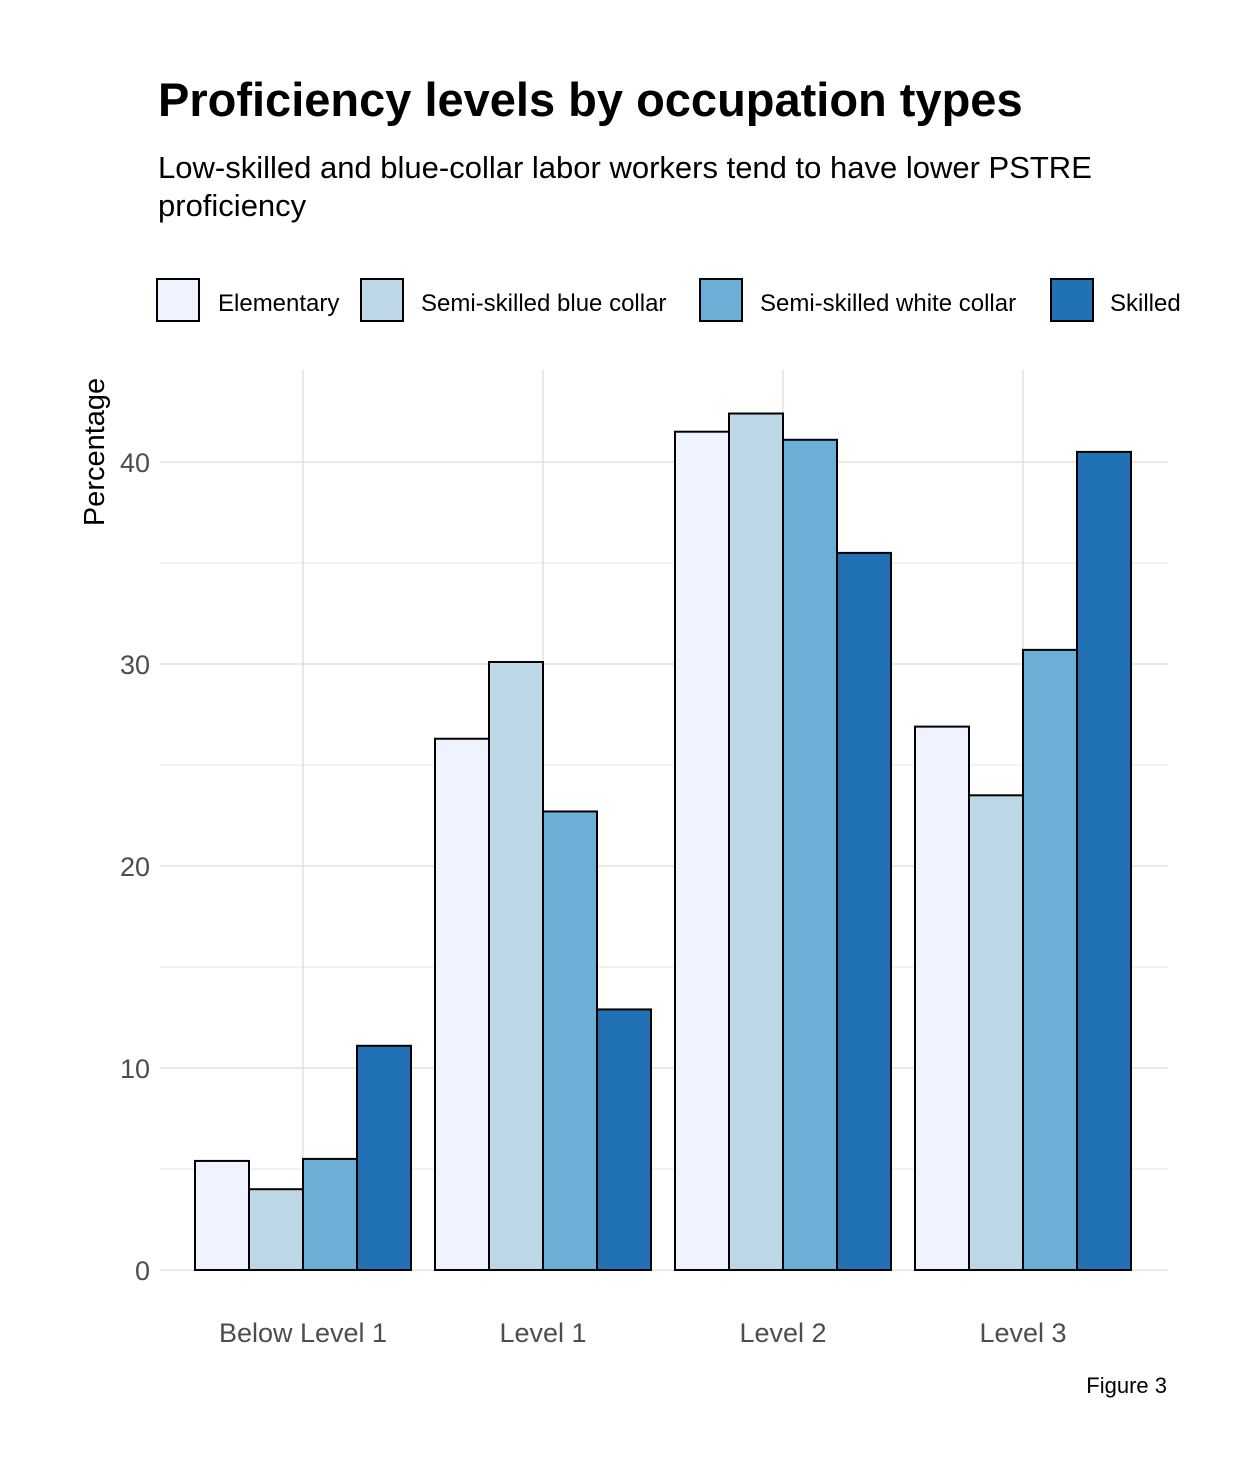  What do you see at coordinates (95, 452) in the screenshot?
I see `y-axis-title: Percentage` at bounding box center [95, 452].